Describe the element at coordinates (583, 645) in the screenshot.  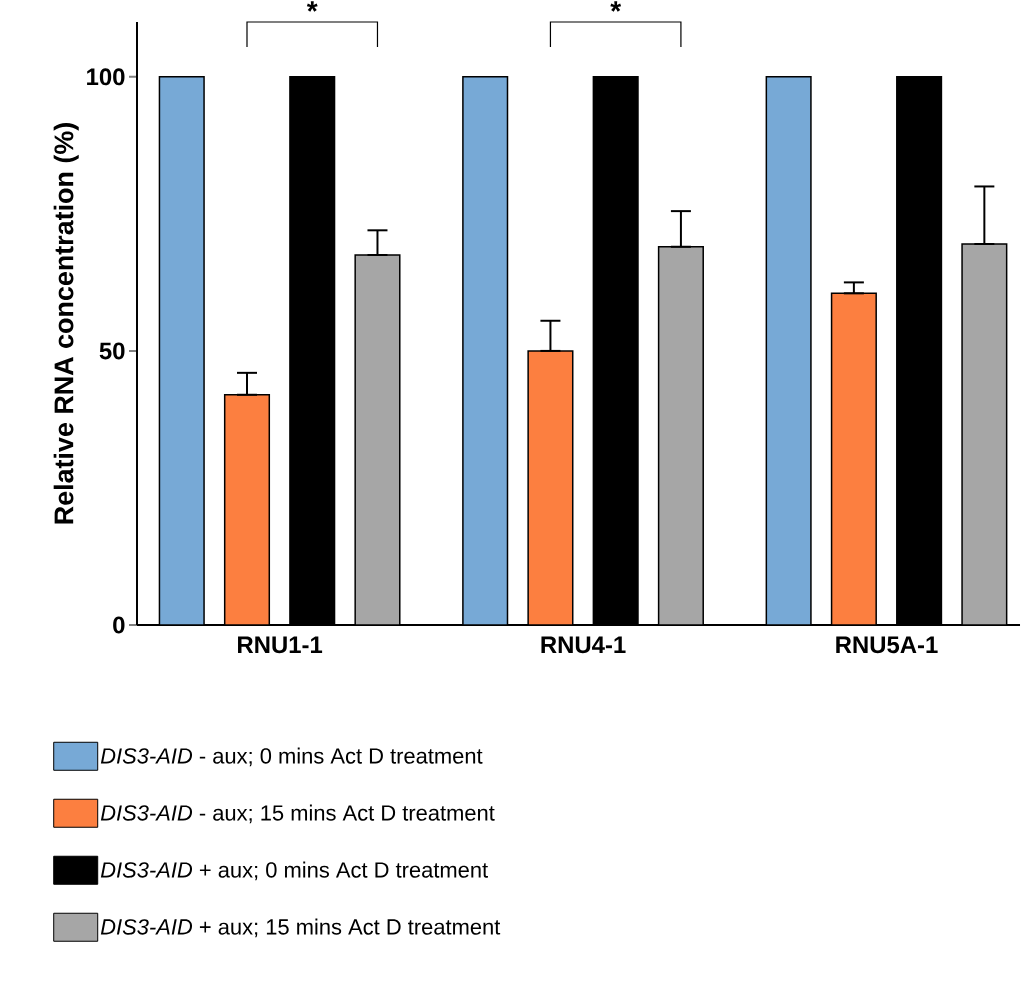
I see `x-tick-label: RNU4-1` at that location.